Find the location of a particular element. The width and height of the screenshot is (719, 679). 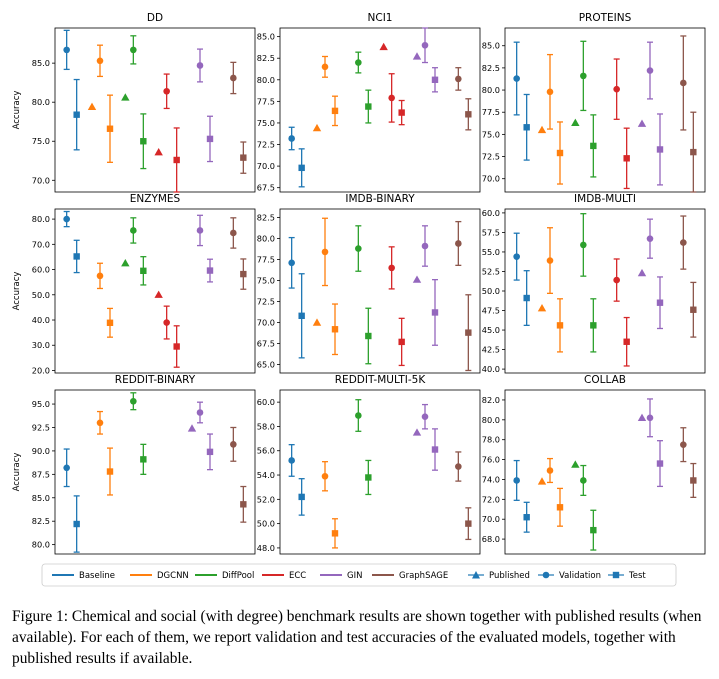

y-tick-label: 72.0 is located at coordinates (491, 499).